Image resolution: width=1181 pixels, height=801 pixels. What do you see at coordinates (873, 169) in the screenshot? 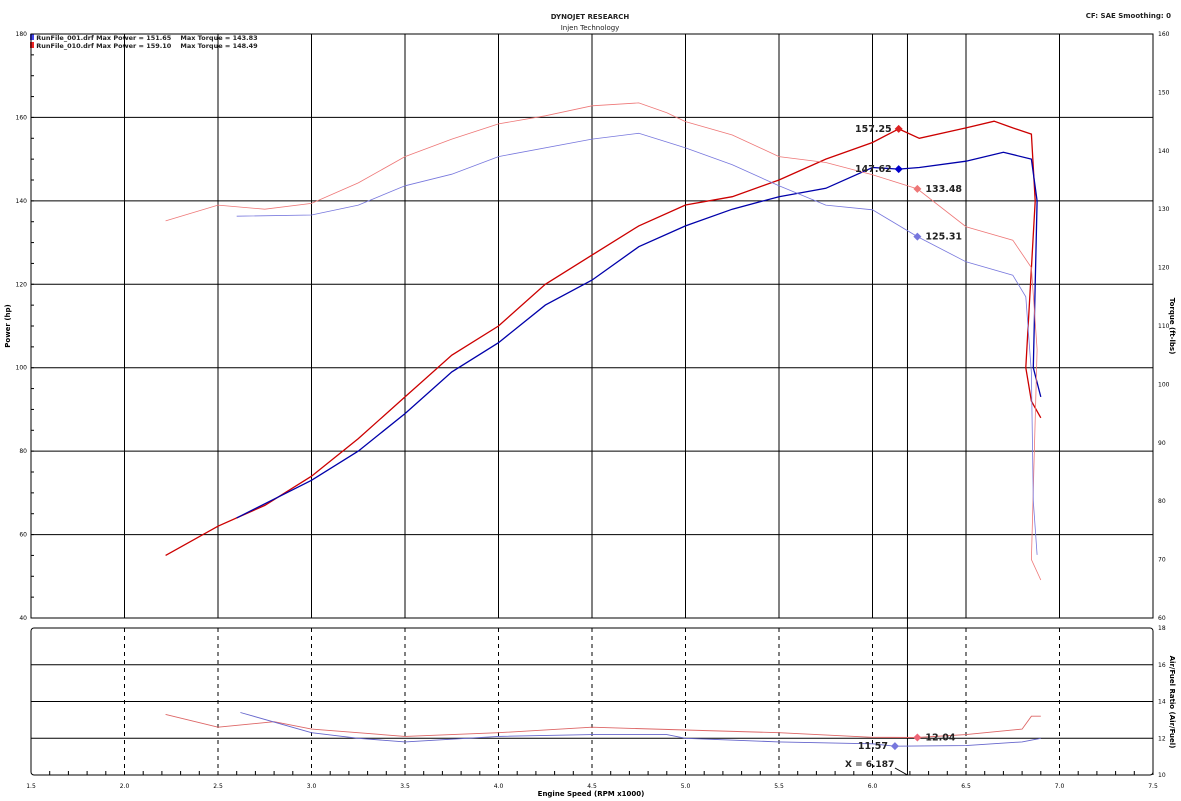
I see `data-label: 147.62` at bounding box center [873, 169].